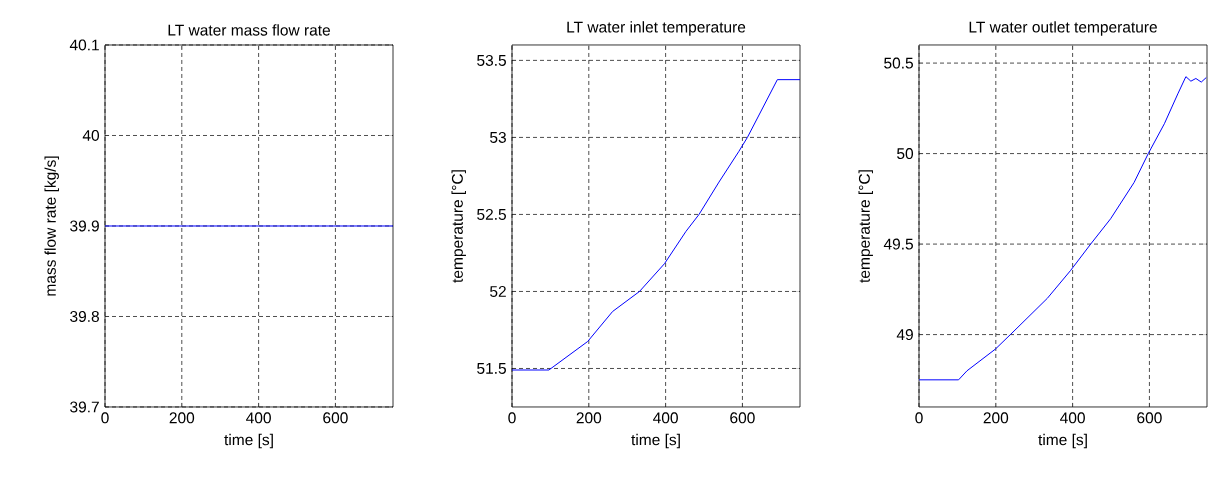 The height and width of the screenshot is (481, 1219). What do you see at coordinates (656, 28) in the screenshot?
I see `chart-title: LT water inlet temperature` at bounding box center [656, 28].